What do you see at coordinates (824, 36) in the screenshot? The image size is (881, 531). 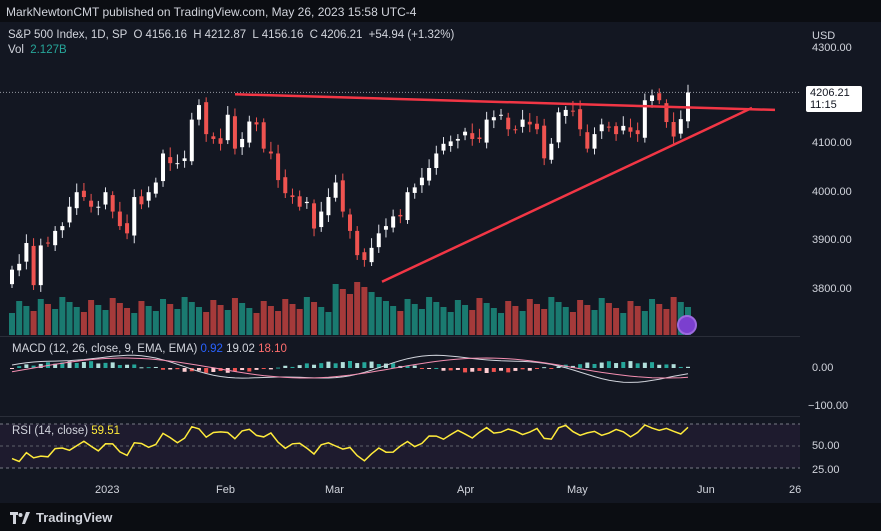 I see `currency-label: USD` at bounding box center [824, 36].